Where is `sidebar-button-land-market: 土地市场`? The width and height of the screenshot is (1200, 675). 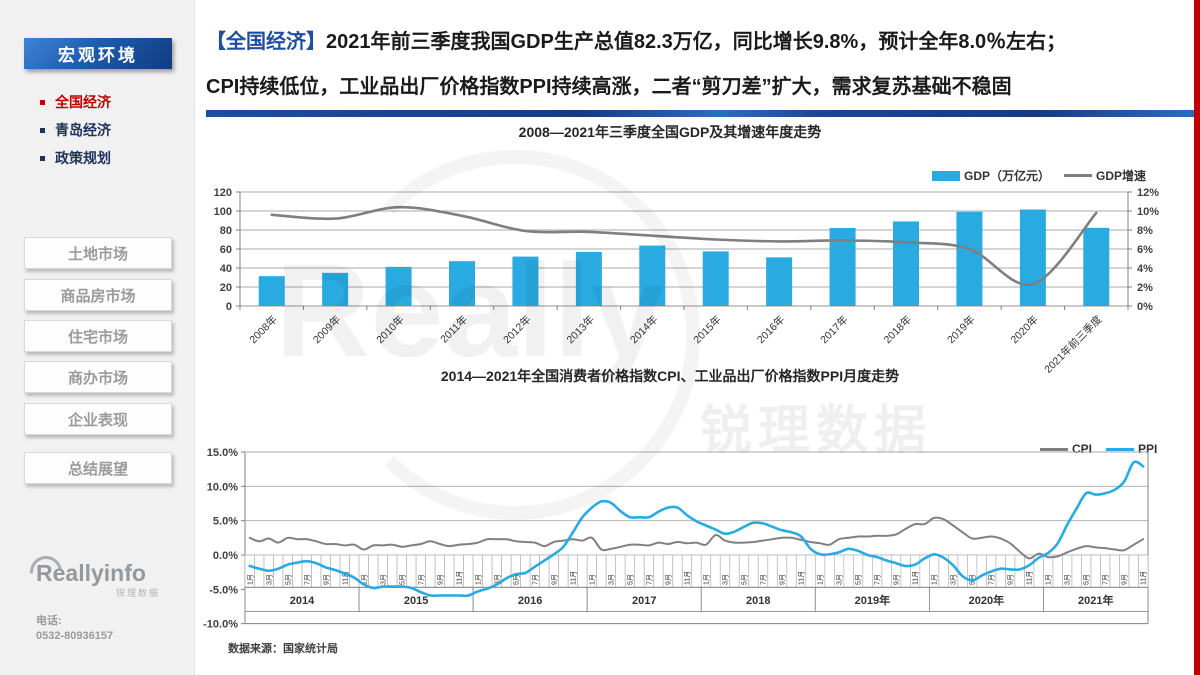
sidebar-button-land-market: 土地市场 is located at coordinates (98, 253).